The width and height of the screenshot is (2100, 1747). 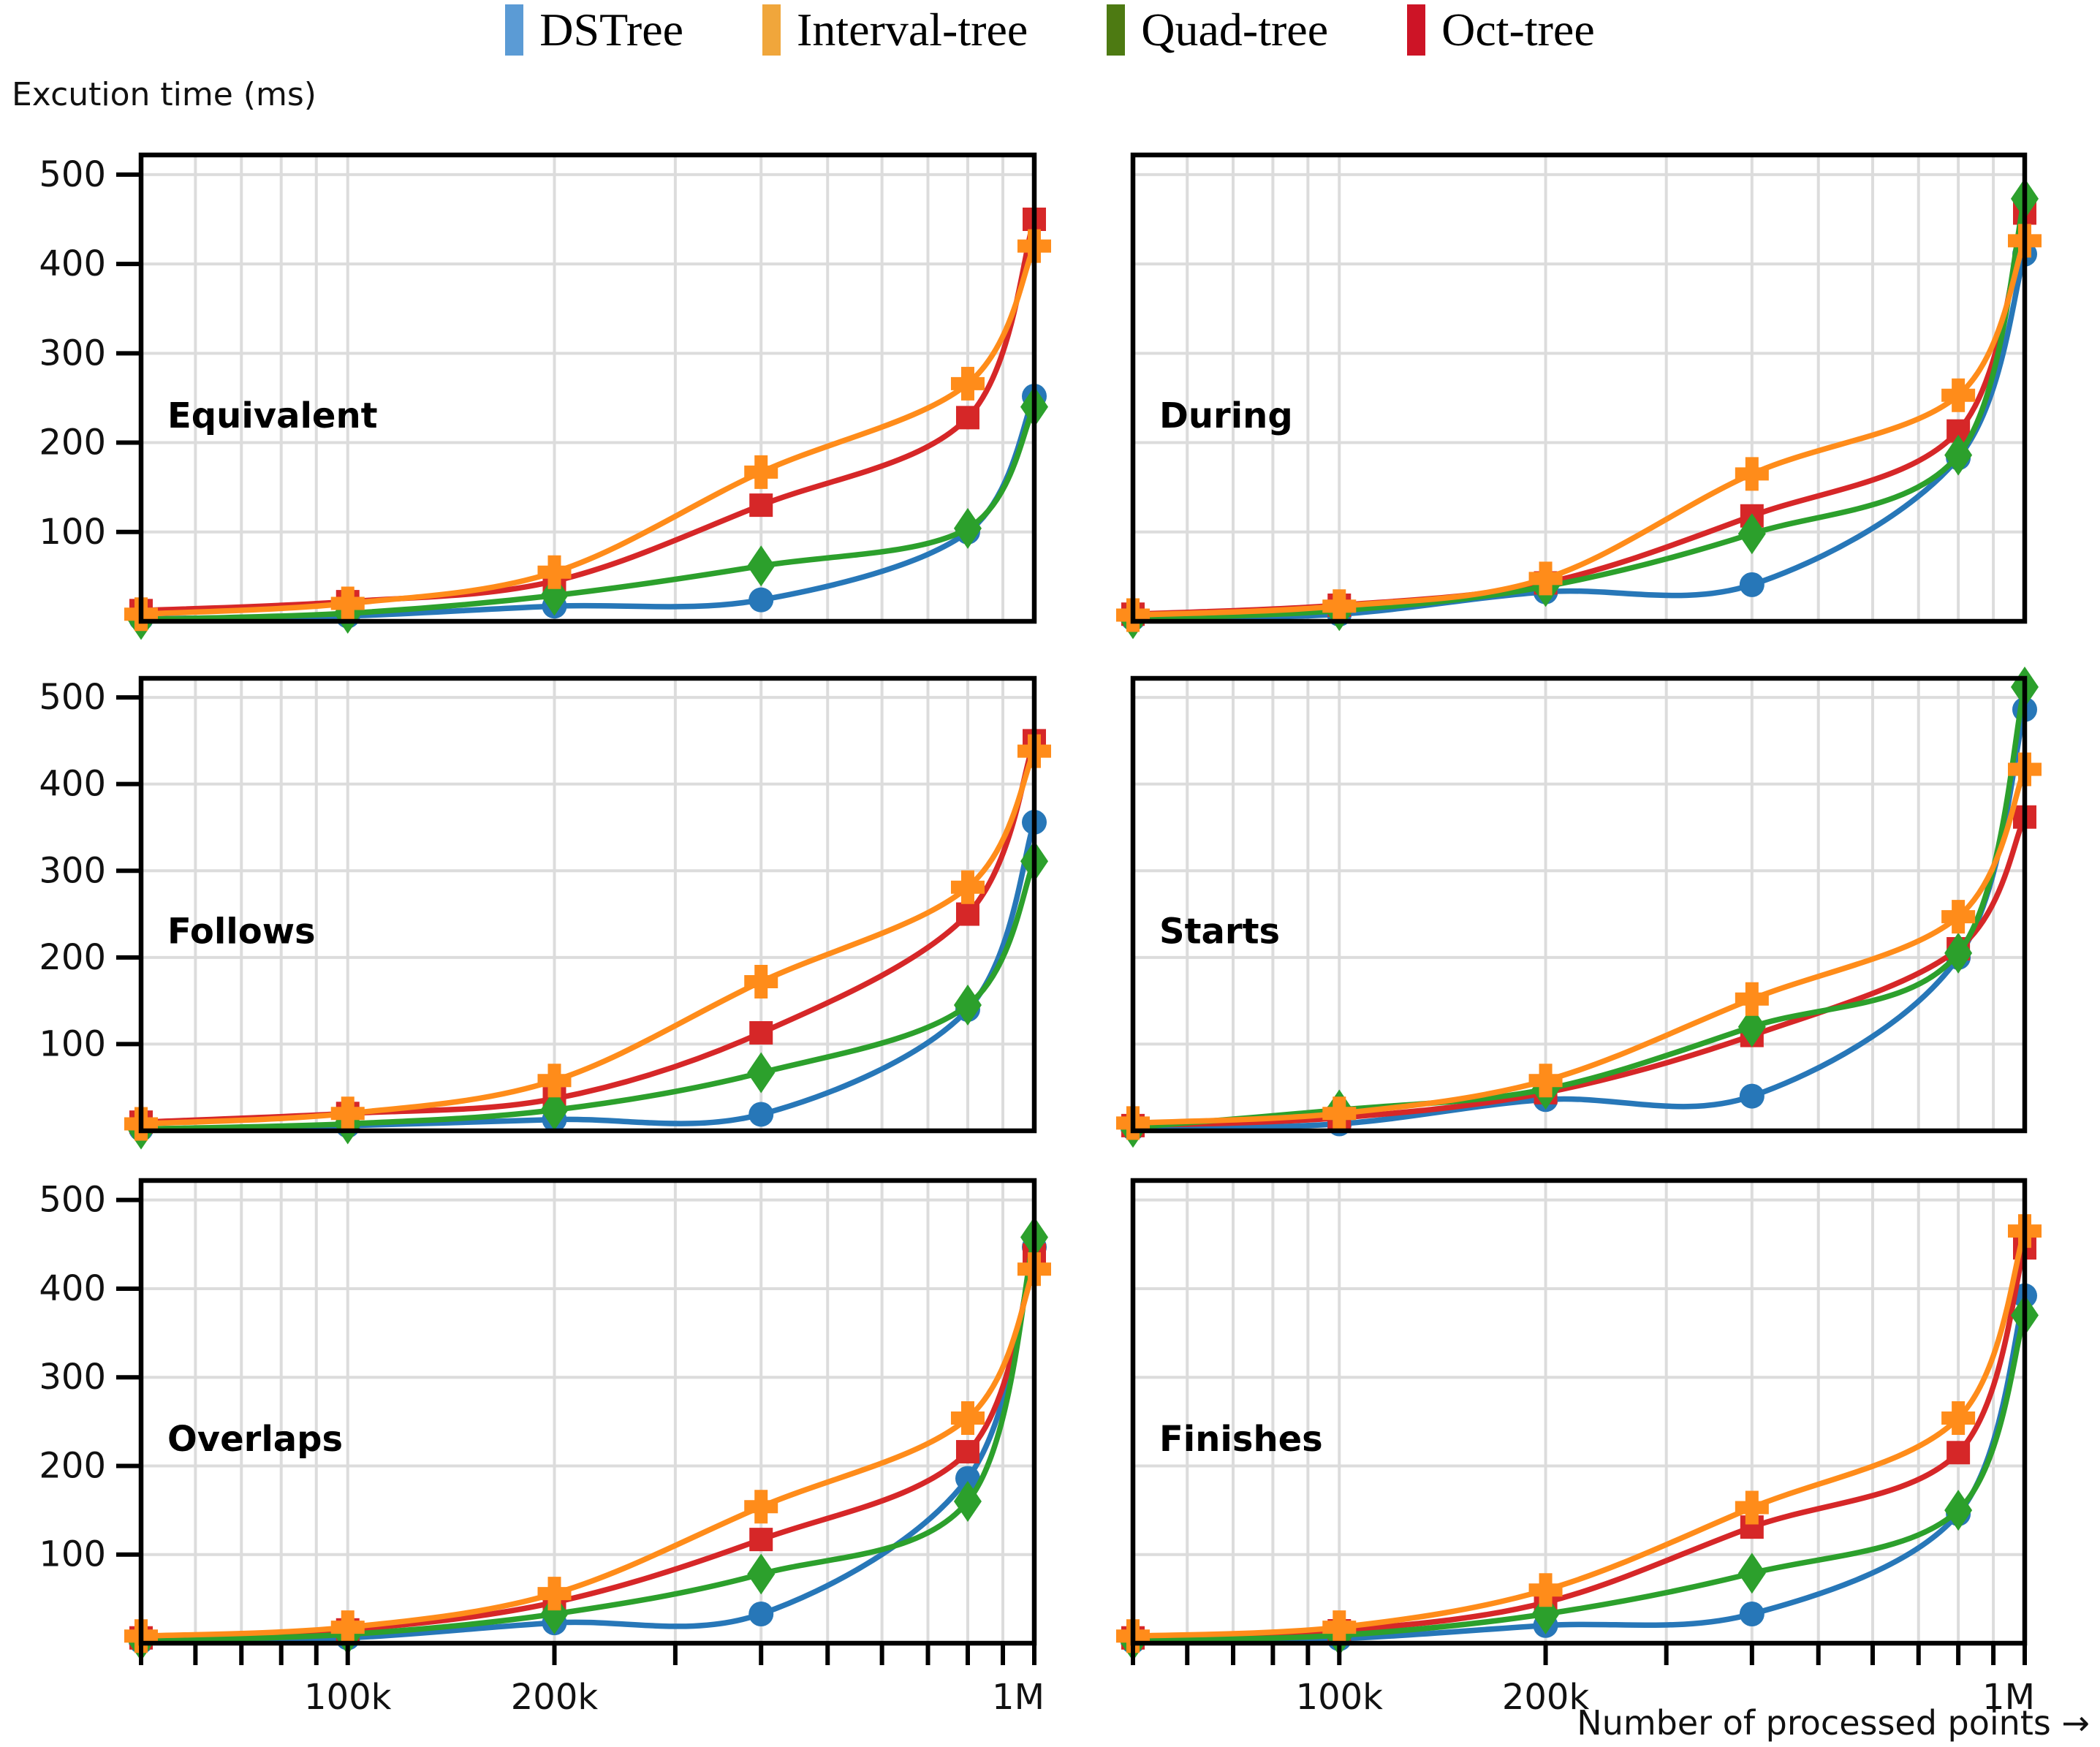 I want to click on subplot-label-starts: Starts, so click(x=1219, y=931).